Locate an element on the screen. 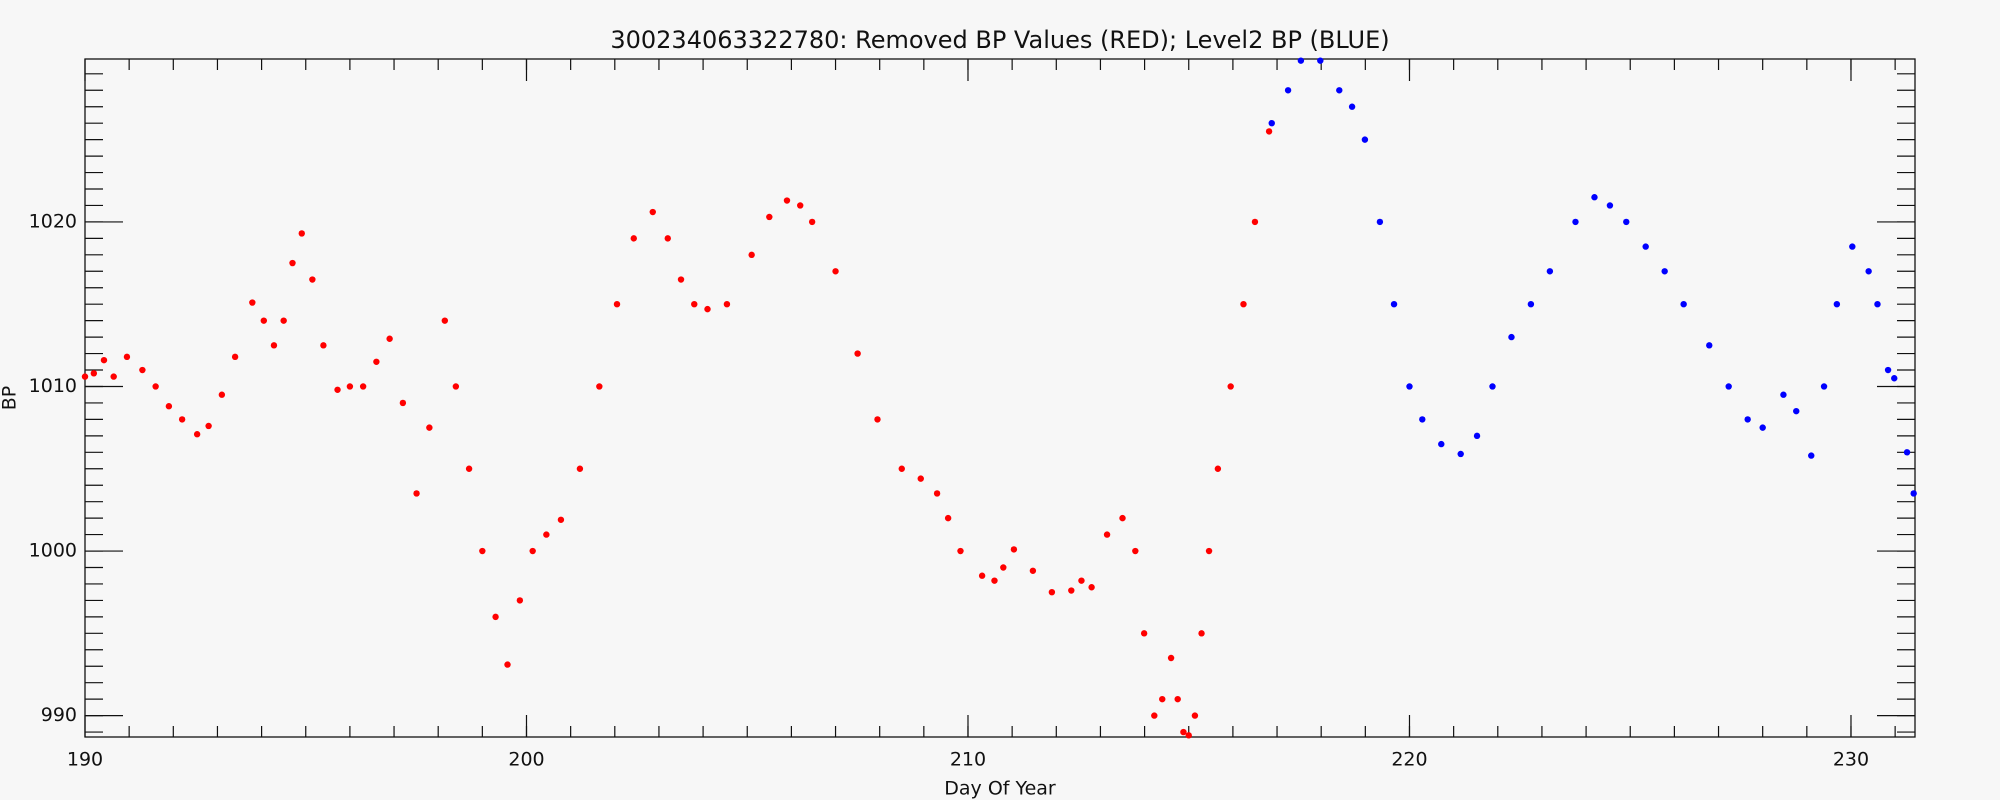 The image size is (2000, 800). x-tick-label: 190 is located at coordinates (85, 760).